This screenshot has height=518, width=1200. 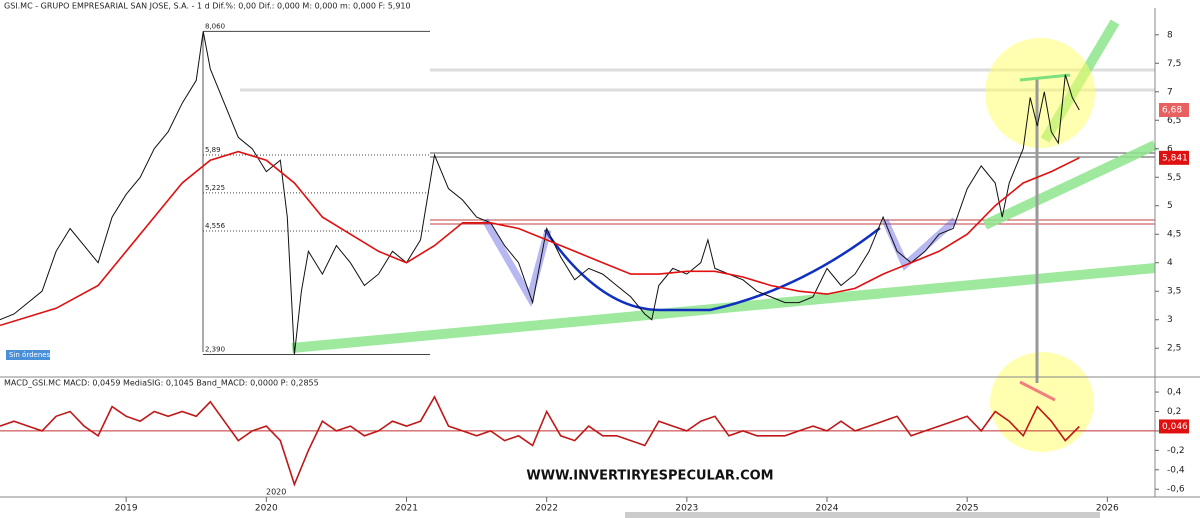 I want to click on fib-label: 5,225, so click(x=215, y=188).